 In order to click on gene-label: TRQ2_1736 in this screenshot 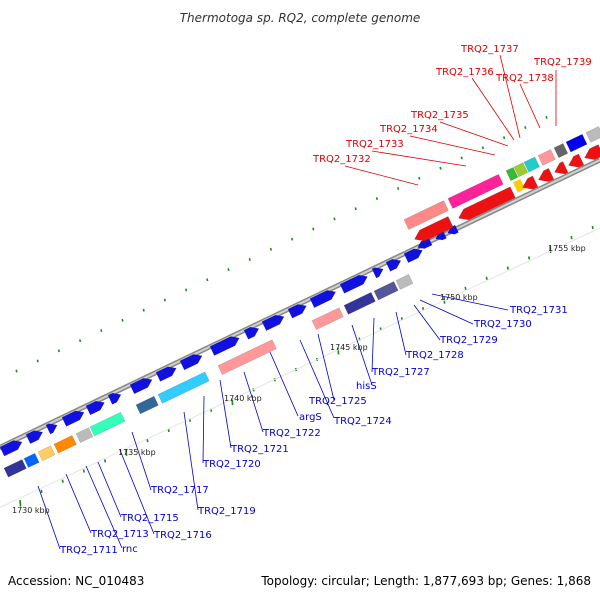, I will do `click(464, 72)`.